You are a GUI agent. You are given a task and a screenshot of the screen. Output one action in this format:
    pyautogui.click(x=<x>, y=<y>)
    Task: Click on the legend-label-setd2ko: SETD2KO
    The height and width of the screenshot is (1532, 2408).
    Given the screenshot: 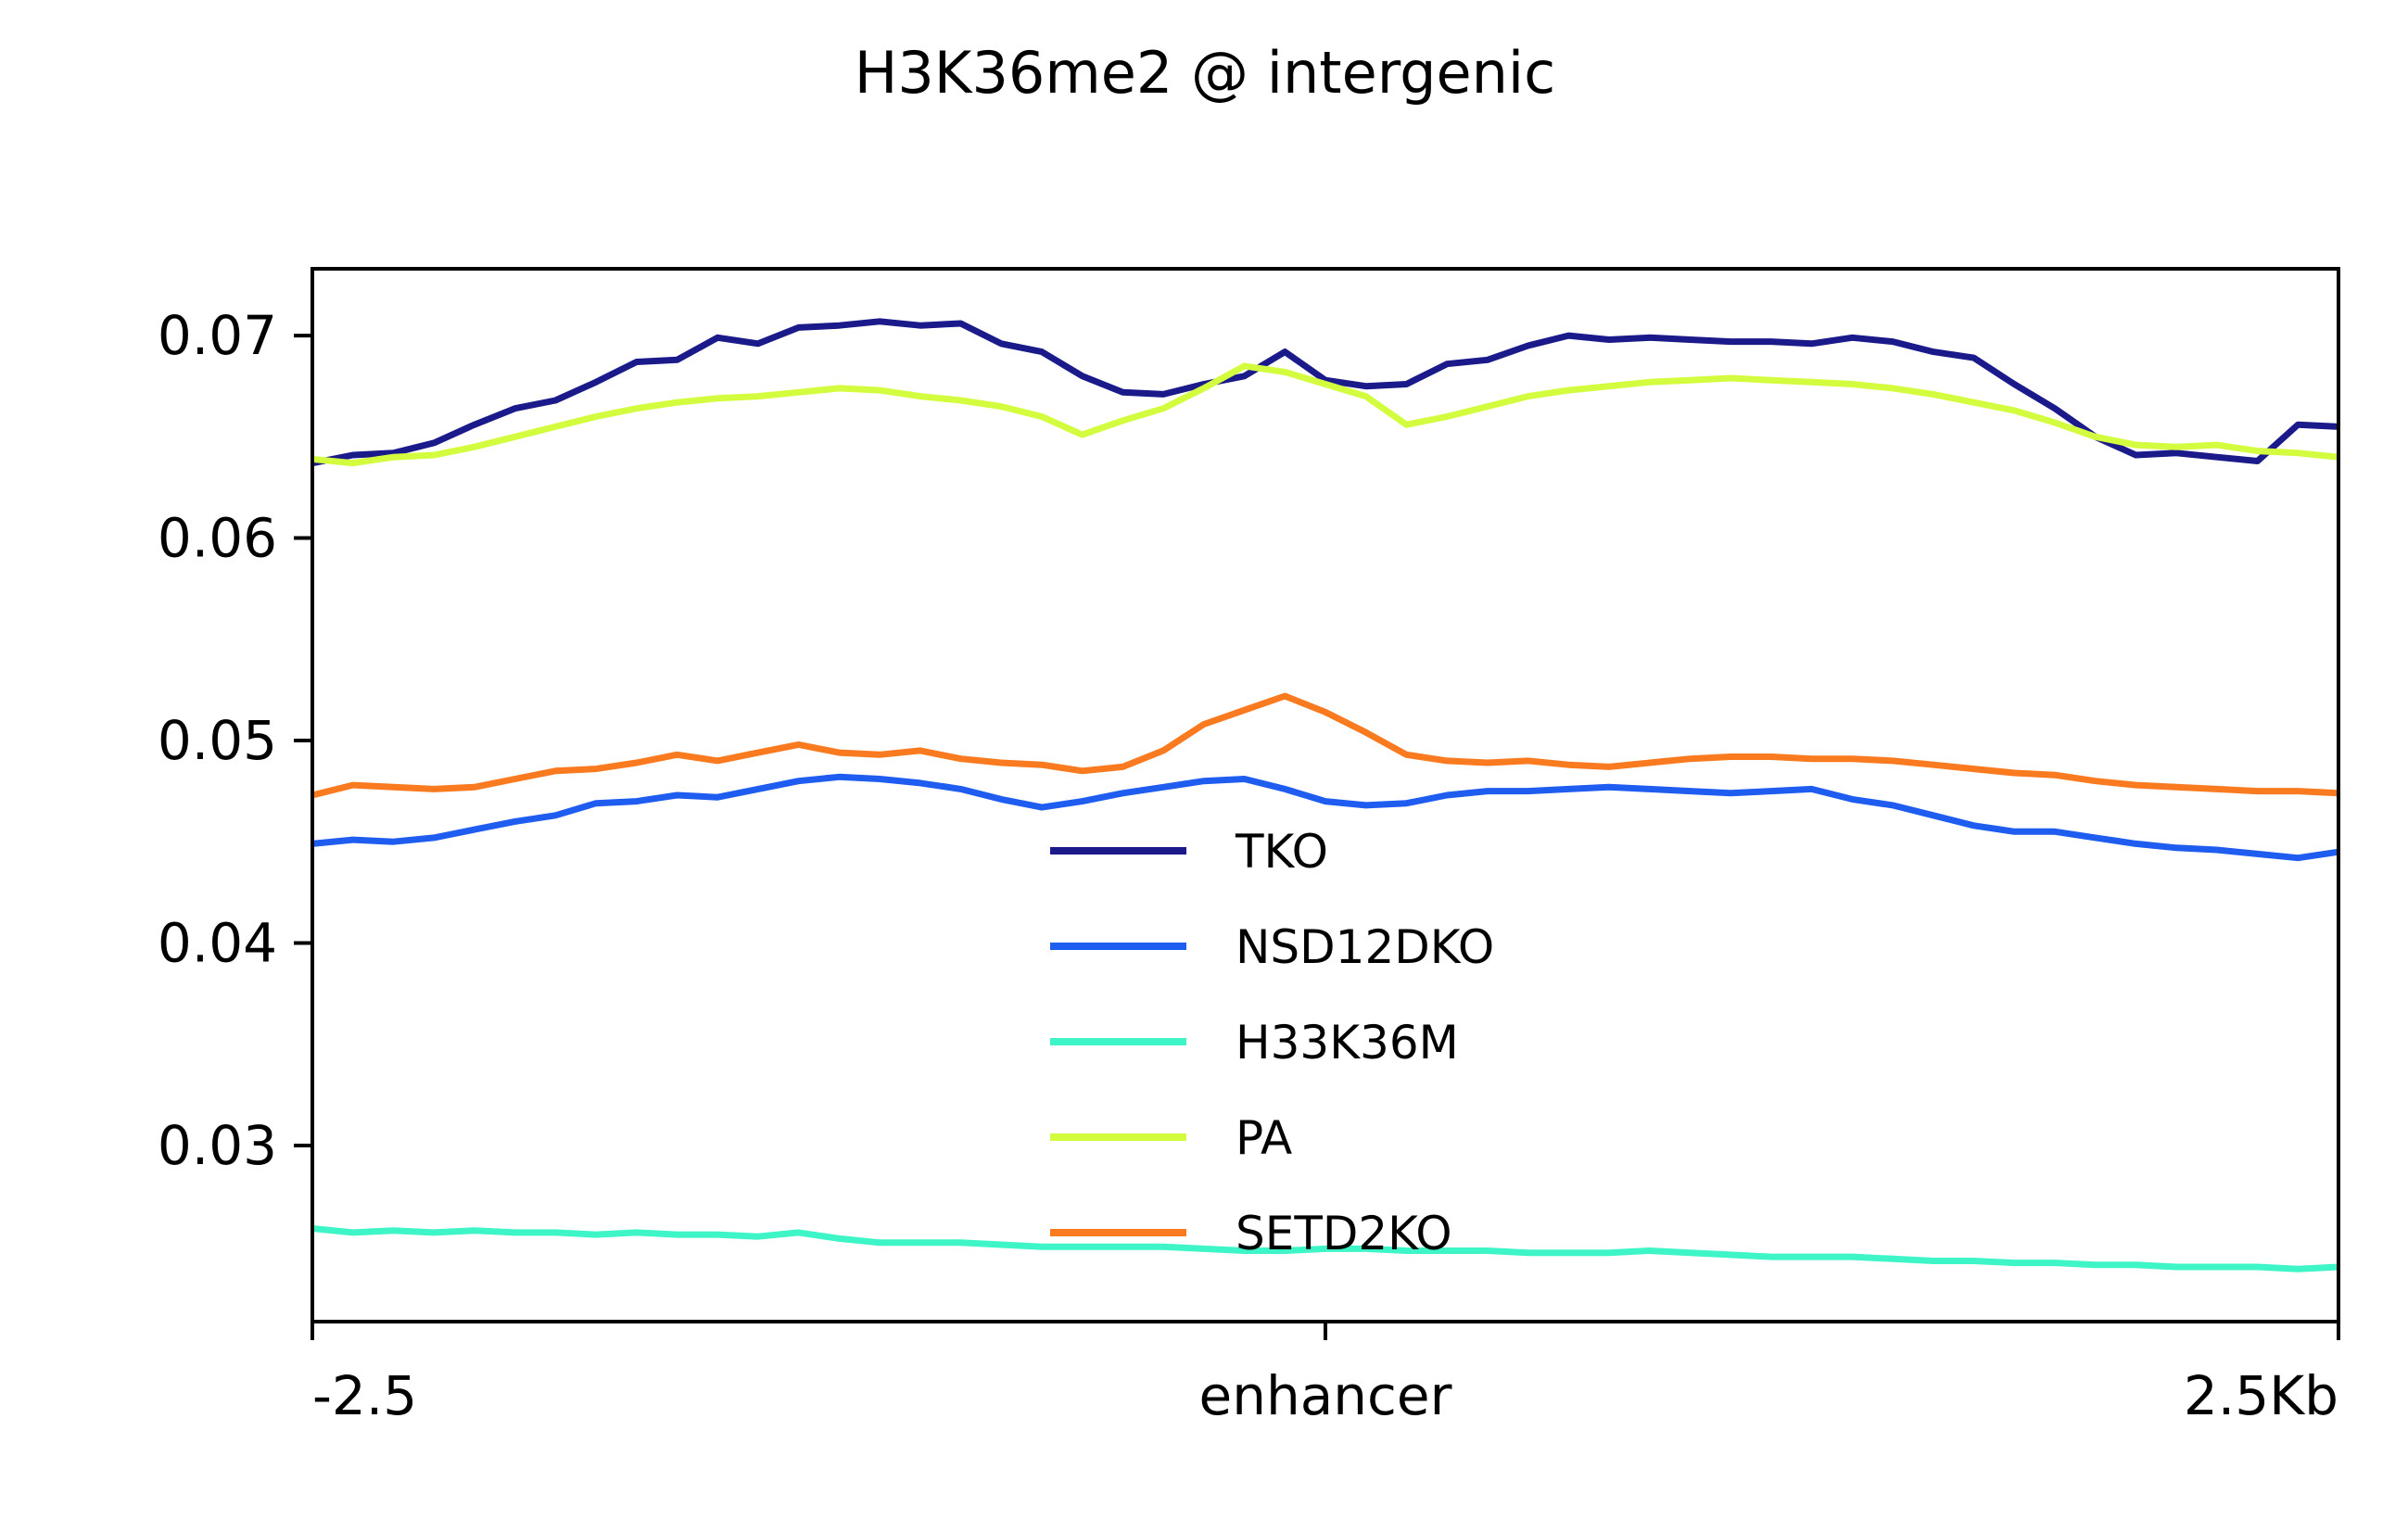 What is the action you would take?
    pyautogui.click(x=1344, y=1234)
    